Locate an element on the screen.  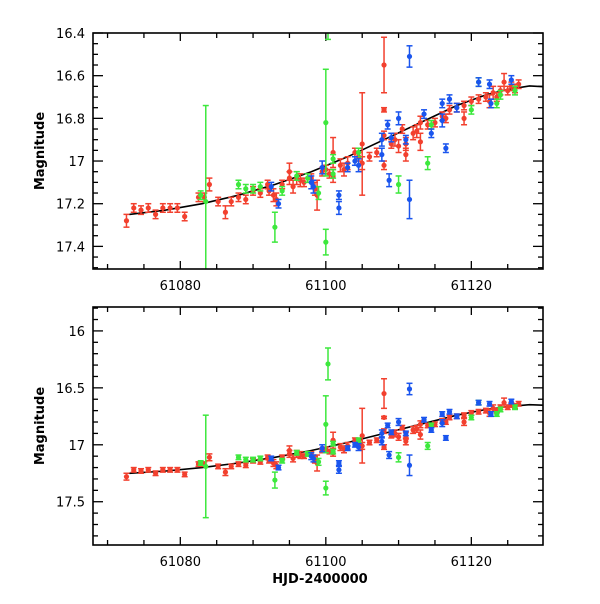
y-axis-title-top: Magnitude is located at coordinates (40, 151).